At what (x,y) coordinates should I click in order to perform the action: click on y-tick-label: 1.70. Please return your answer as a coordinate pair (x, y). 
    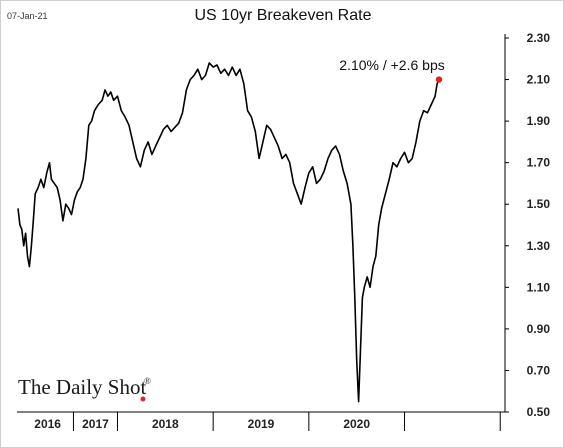
    Looking at the image, I should click on (539, 163).